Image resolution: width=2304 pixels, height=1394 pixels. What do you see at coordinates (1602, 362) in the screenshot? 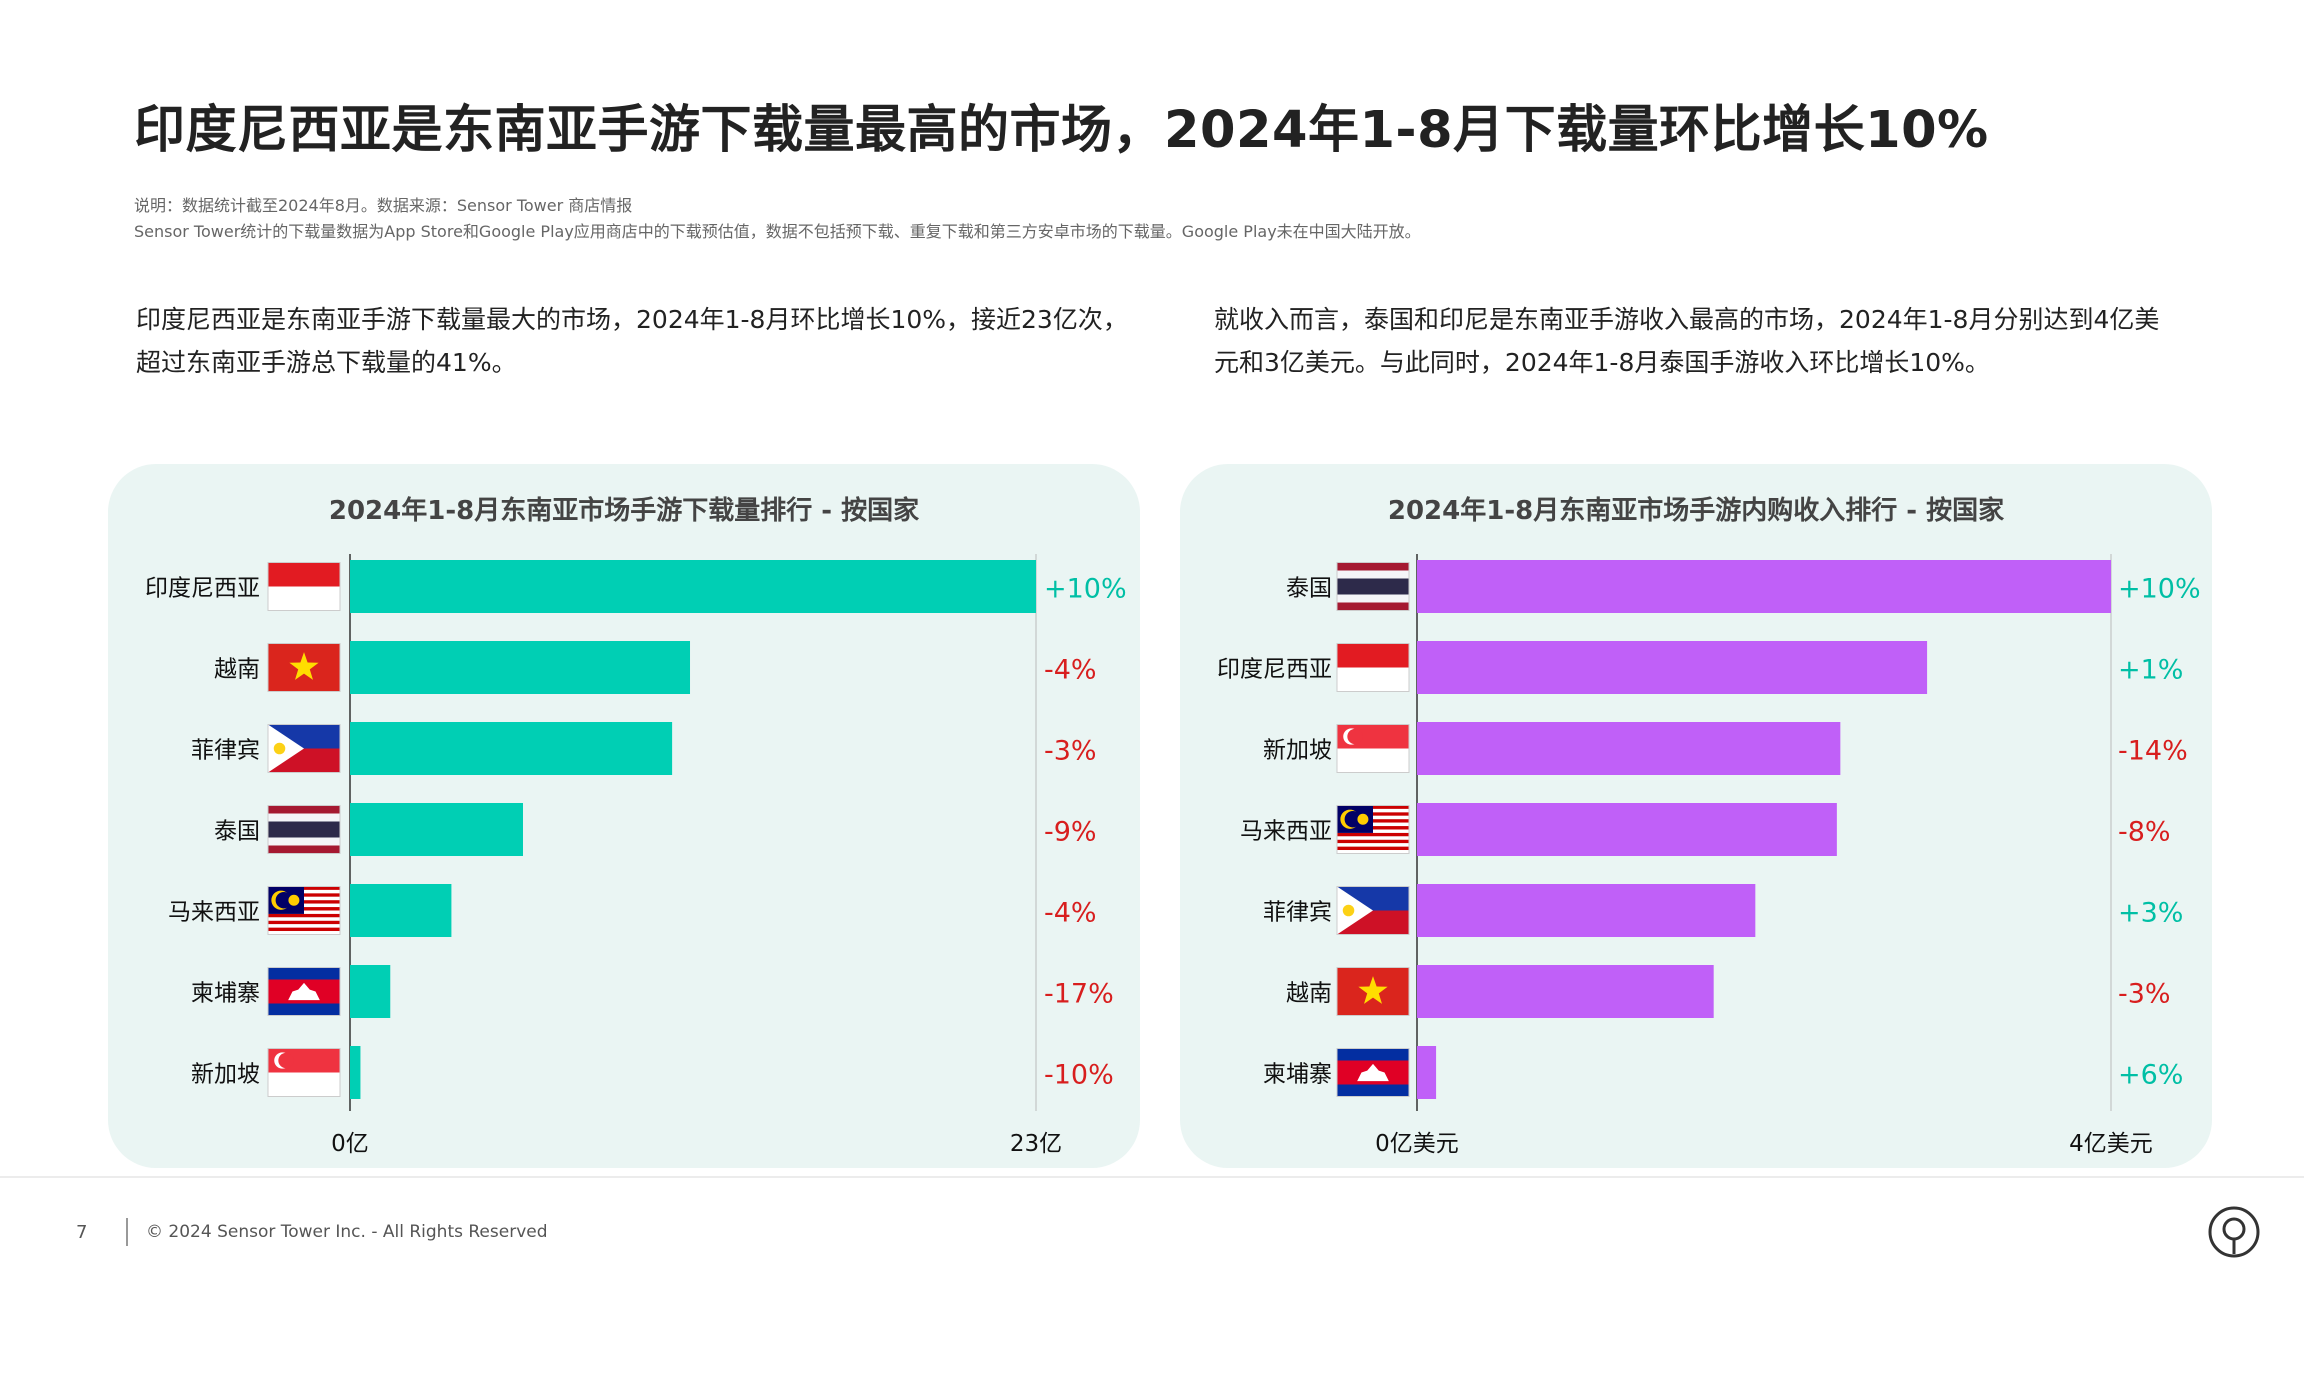
I see `right-paragraph-line: 元和3亿美元。与此同时，2024年1-8月泰国手游收入环比增长10%。` at bounding box center [1602, 362].